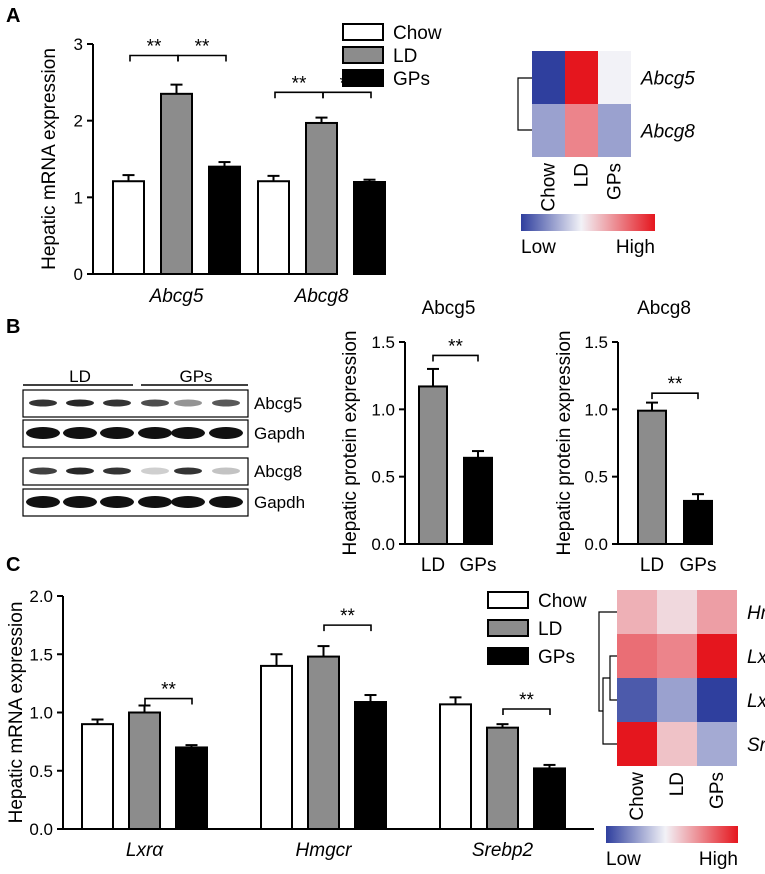 The height and width of the screenshot is (874, 765). Describe the element at coordinates (78, 121) in the screenshot. I see `y-tick-label: 2` at that location.